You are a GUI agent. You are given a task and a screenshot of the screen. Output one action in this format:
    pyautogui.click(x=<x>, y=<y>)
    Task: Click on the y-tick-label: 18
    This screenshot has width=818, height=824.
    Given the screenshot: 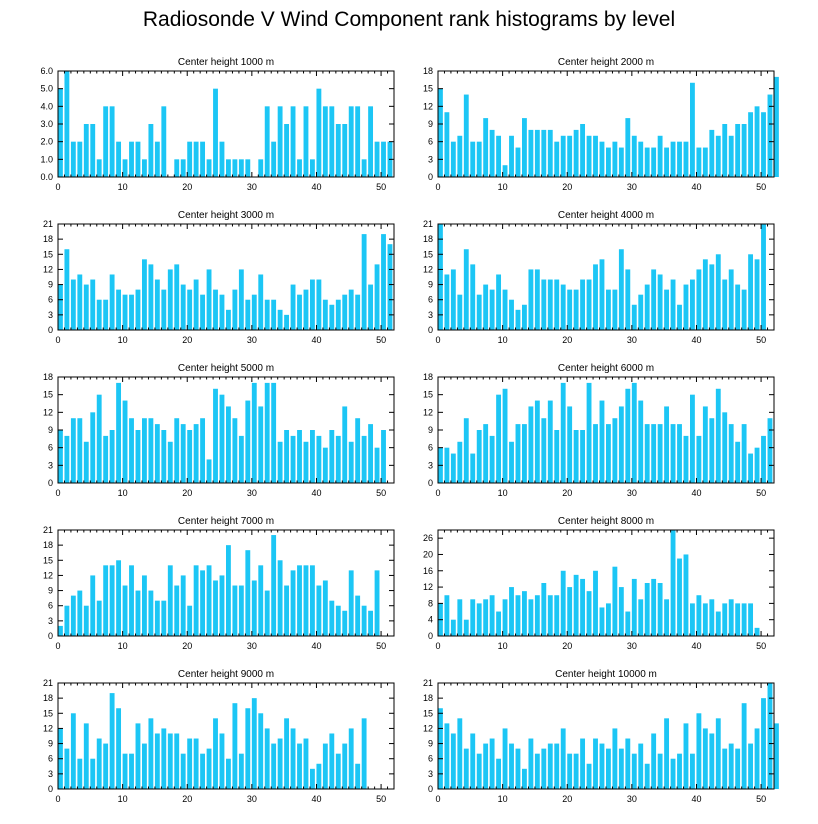 What is the action you would take?
    pyautogui.click(x=48, y=239)
    